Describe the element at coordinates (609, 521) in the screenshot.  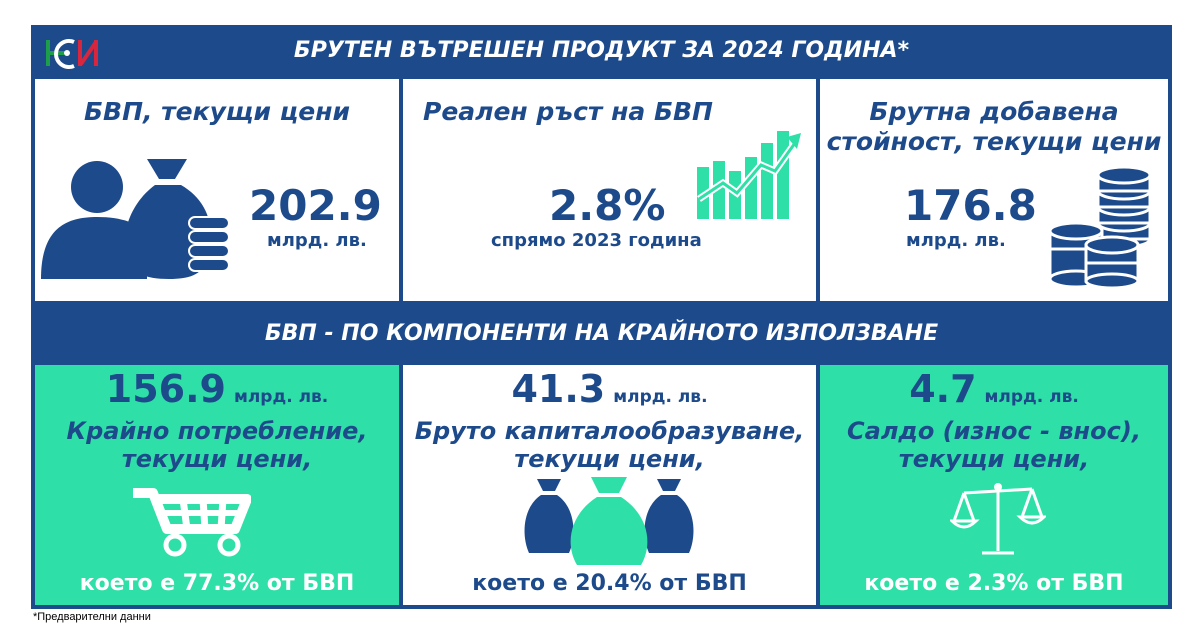
I see `money-bags-icon` at that location.